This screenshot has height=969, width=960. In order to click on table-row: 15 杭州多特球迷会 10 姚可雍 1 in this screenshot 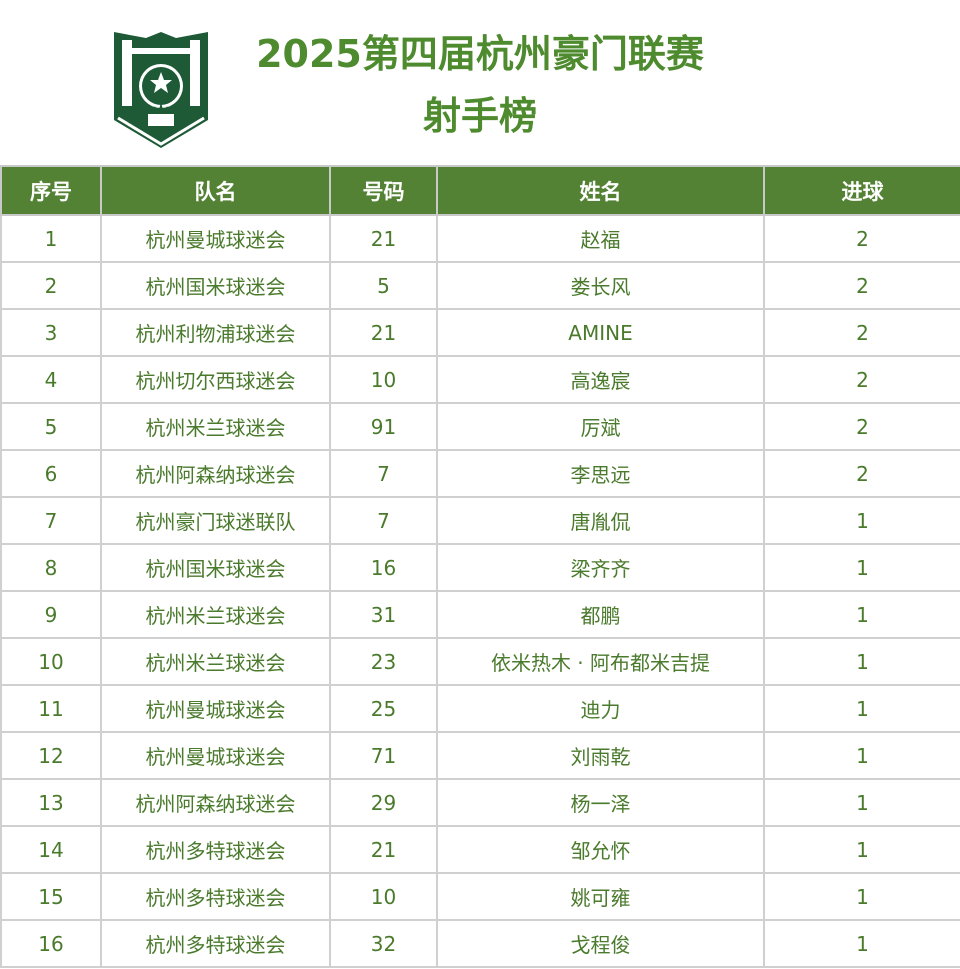, I will do `click(480, 896)`.